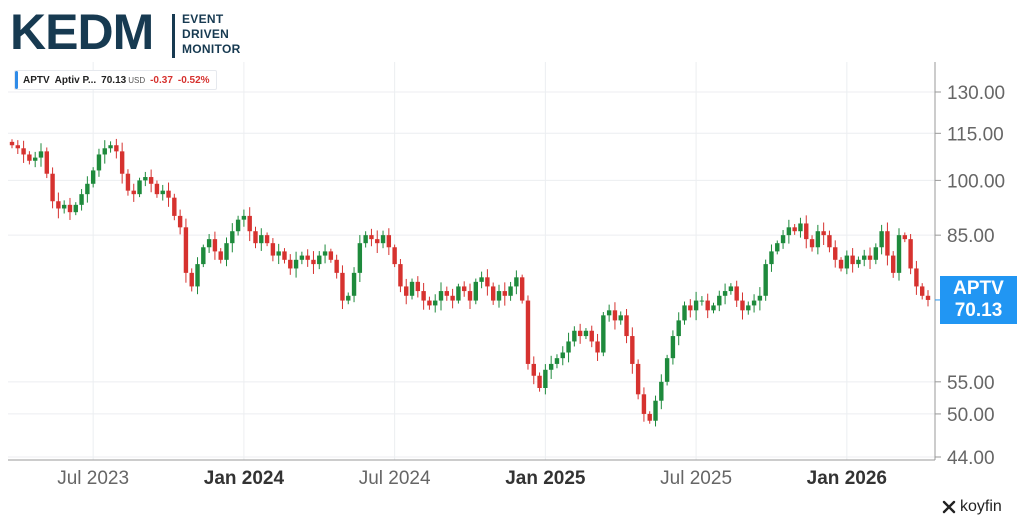 The height and width of the screenshot is (529, 1024). I want to click on legend-price: 70.13, so click(114, 80).